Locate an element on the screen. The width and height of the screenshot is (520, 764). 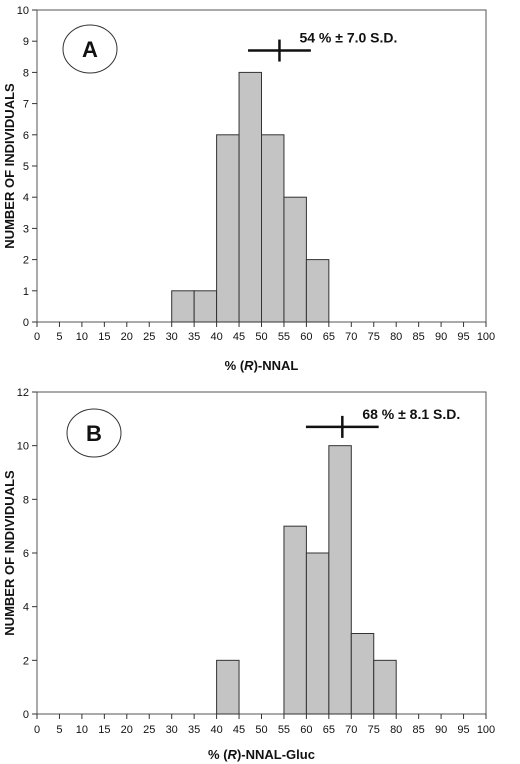
y-tick-label: 3 is located at coordinates (26, 229).